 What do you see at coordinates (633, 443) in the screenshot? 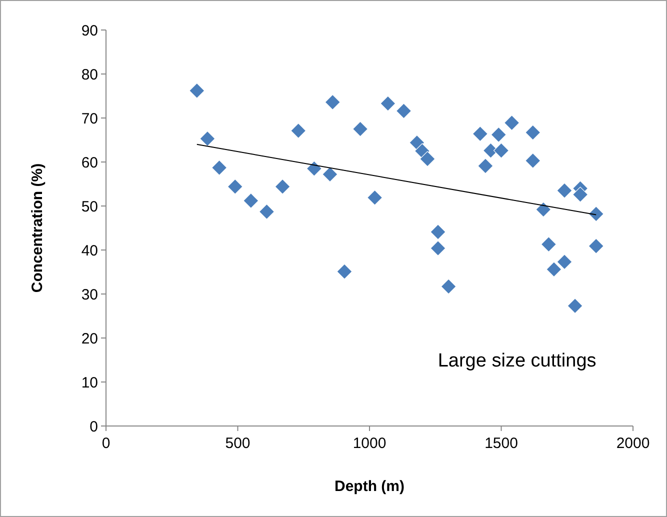
I see `x-tick-label: 2000` at bounding box center [633, 443].